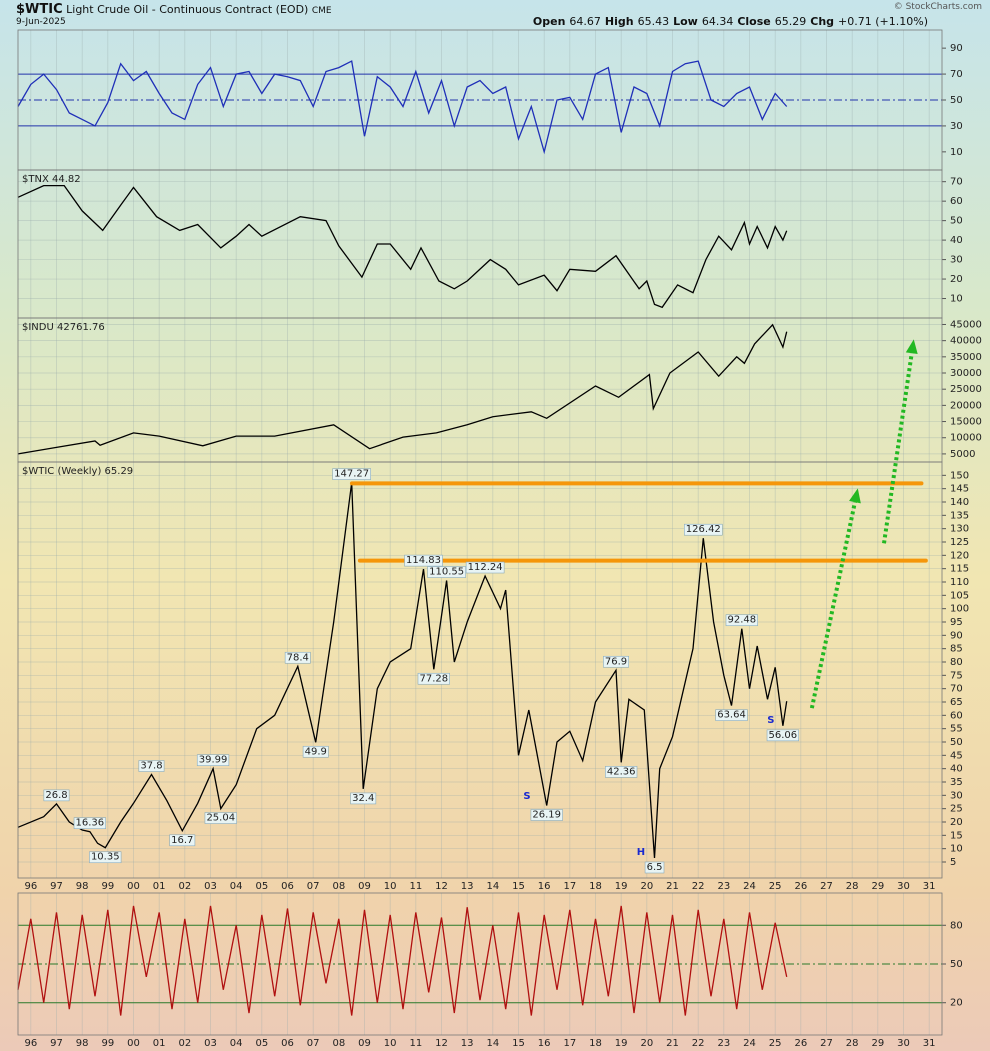 This screenshot has width=990, height=1051. I want to click on x-tick-label: 20, so click(646, 886).